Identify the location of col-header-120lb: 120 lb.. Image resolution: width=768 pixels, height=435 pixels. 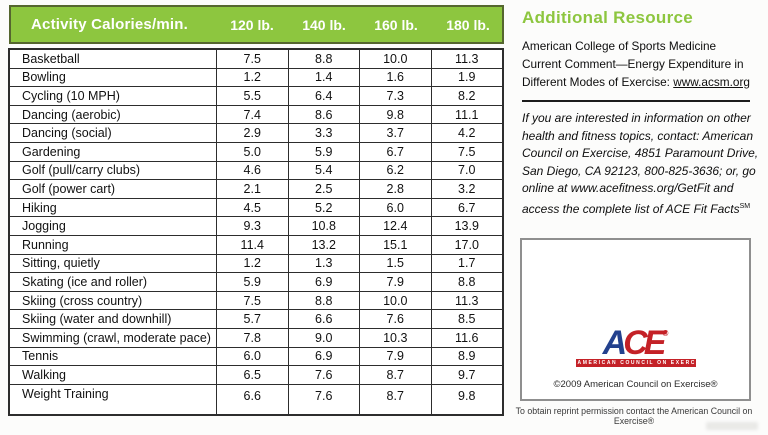
(252, 24).